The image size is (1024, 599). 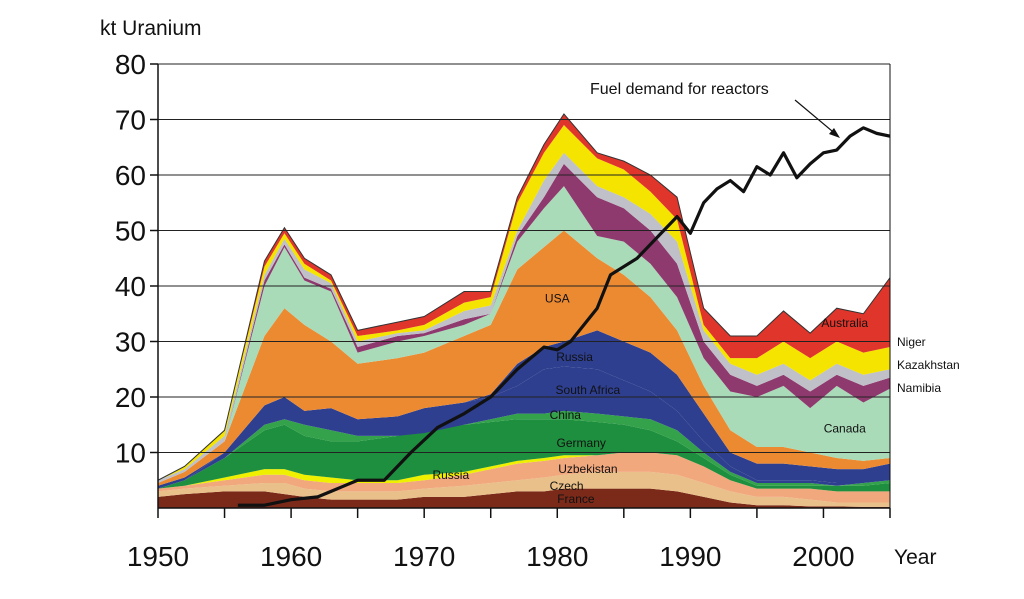 What do you see at coordinates (130, 64) in the screenshot?
I see `y-tick-label-80: 80` at bounding box center [130, 64].